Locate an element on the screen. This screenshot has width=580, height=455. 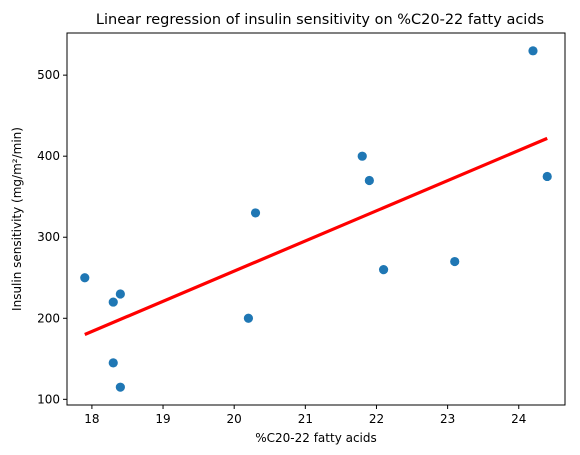
y-tick-label: 300 is located at coordinates (48, 237).